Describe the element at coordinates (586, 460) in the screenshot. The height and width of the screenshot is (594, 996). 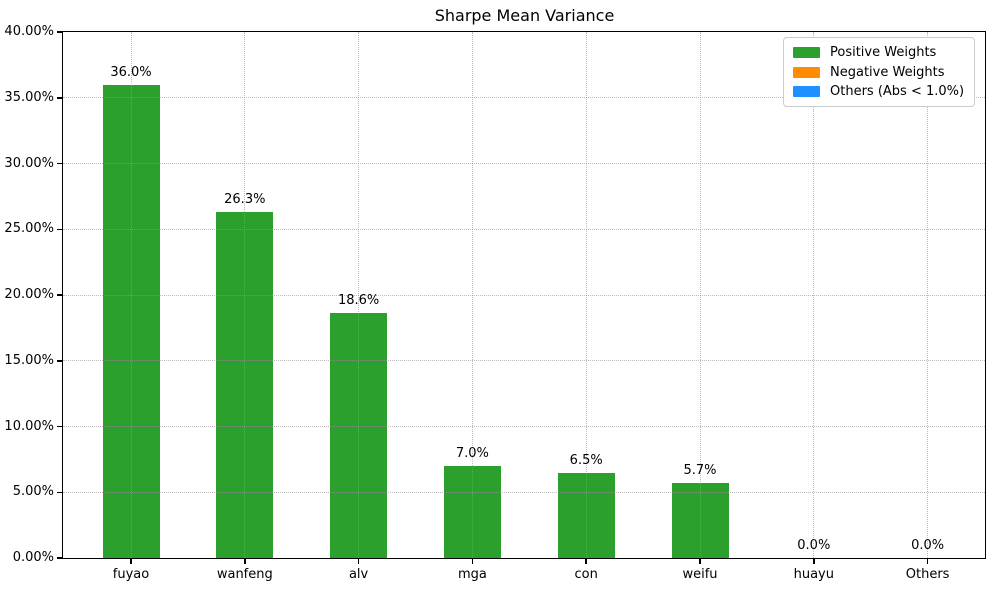
I see `bar-value-label: 6.5%` at that location.